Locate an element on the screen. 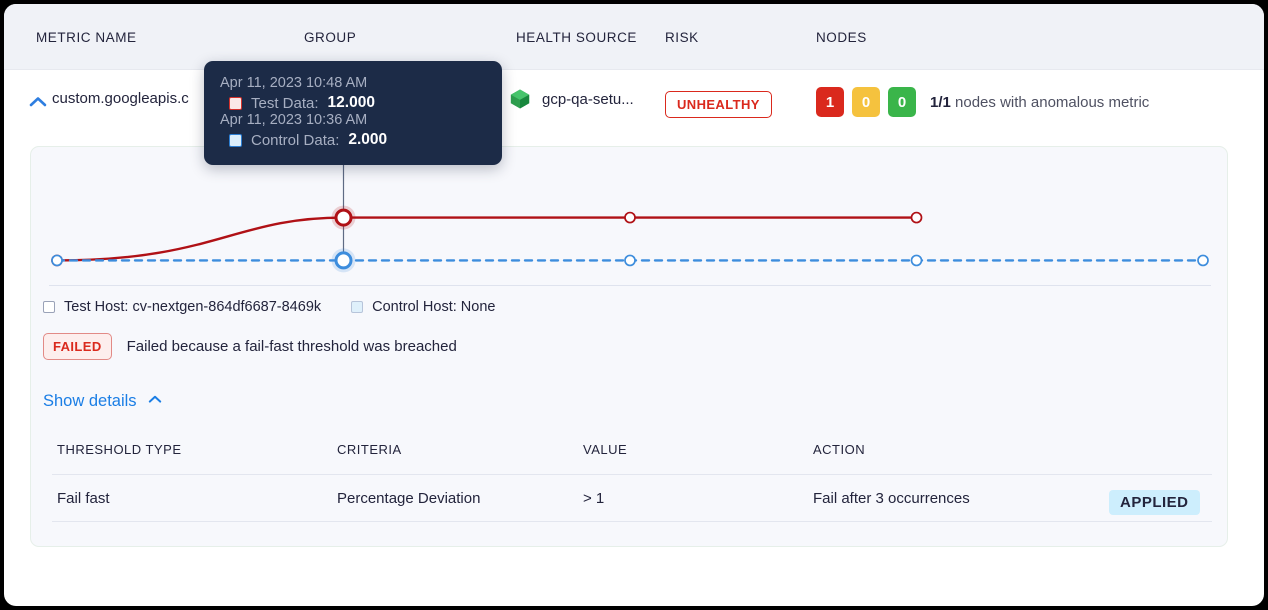 The image size is (1268, 610). tooltip-entry-test: Apr 11, 2023 10:48 AM Test Data: 12.000 is located at coordinates (353, 93).